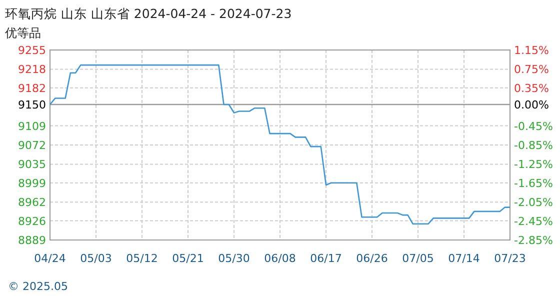  Describe the element at coordinates (234, 258) in the screenshot. I see `x-tick-label: 05/30` at that location.